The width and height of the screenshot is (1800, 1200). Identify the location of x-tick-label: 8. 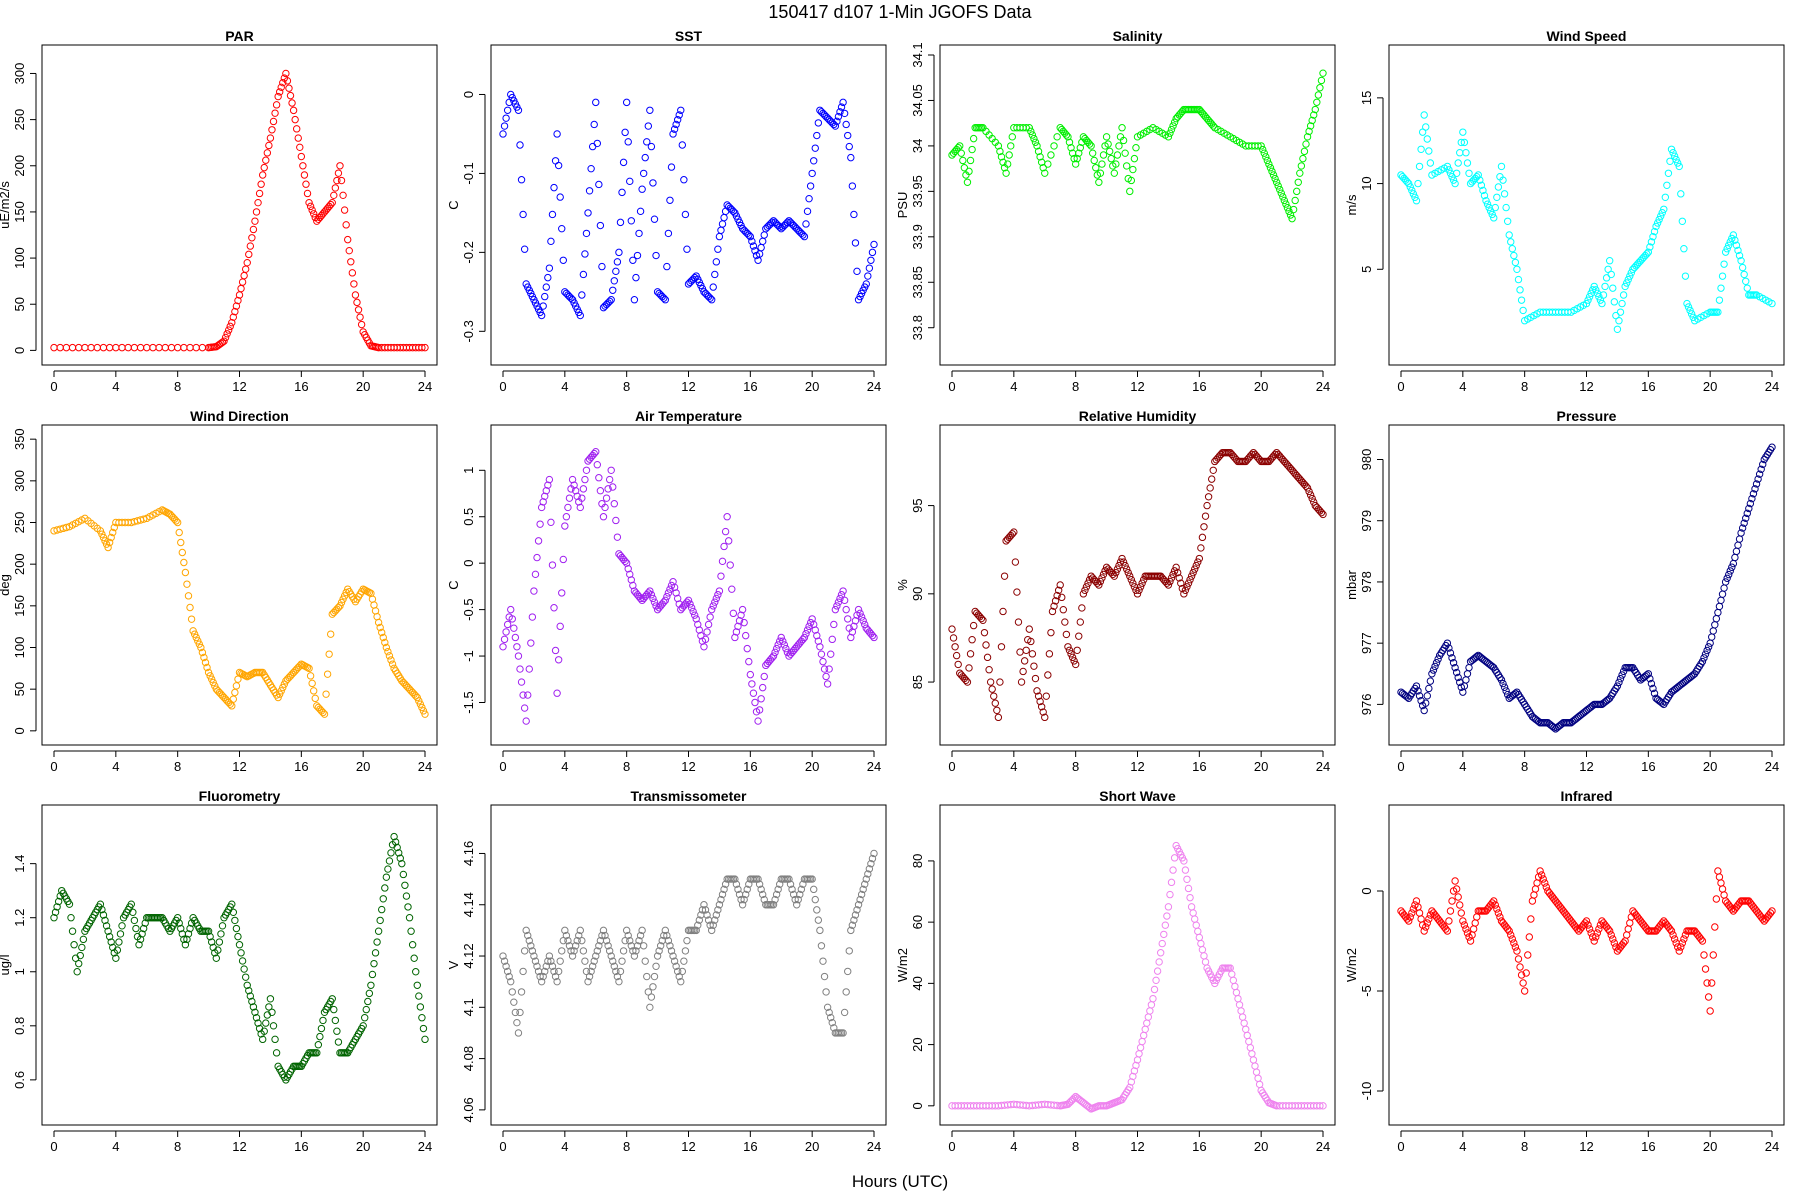
(1524, 766).